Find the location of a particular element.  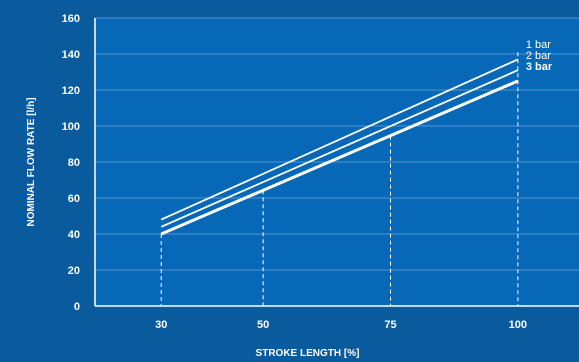

series-label: 3 bar is located at coordinates (539, 67).